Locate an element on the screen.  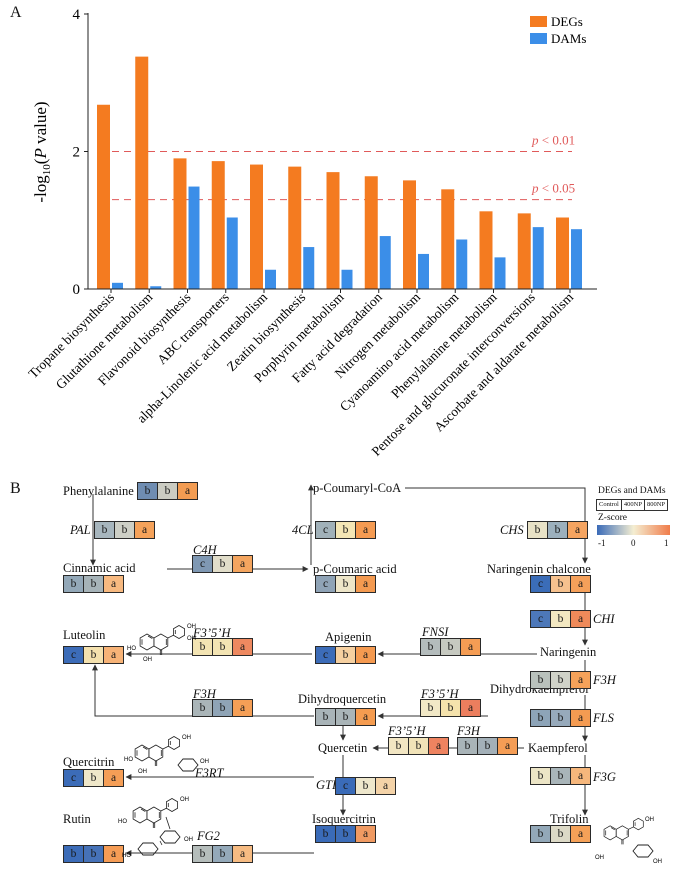
enzyme-fg2: FG2 is located at coordinates (208, 836).